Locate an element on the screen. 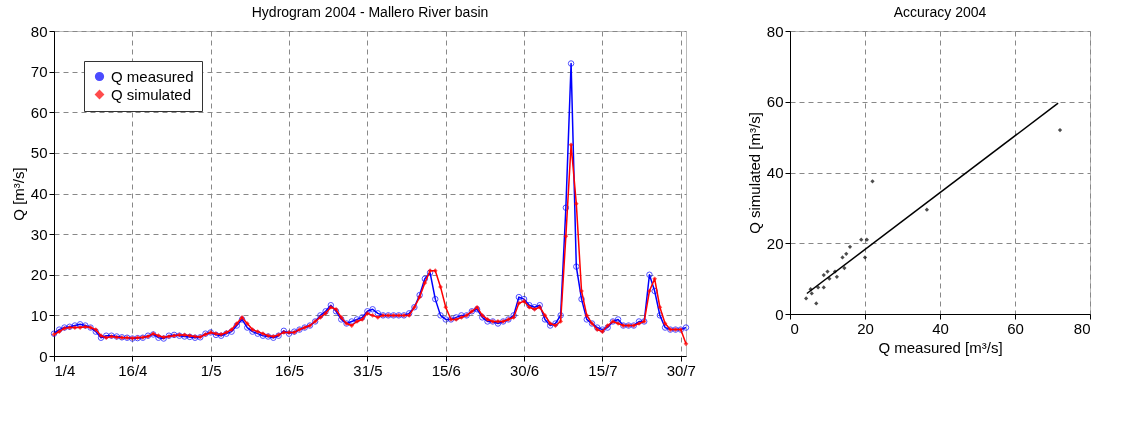  chart-title: Accuracy 2004 is located at coordinates (940, 12).